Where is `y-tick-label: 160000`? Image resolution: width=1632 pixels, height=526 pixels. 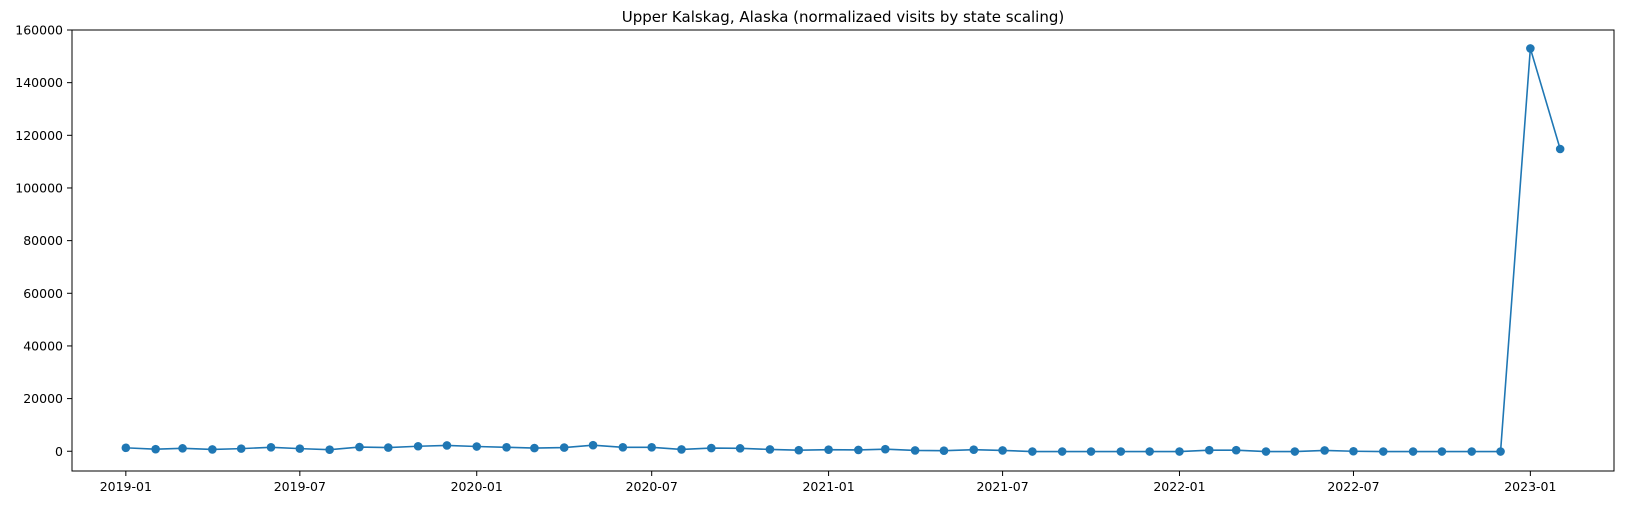 y-tick-label: 160000 is located at coordinates (39, 30).